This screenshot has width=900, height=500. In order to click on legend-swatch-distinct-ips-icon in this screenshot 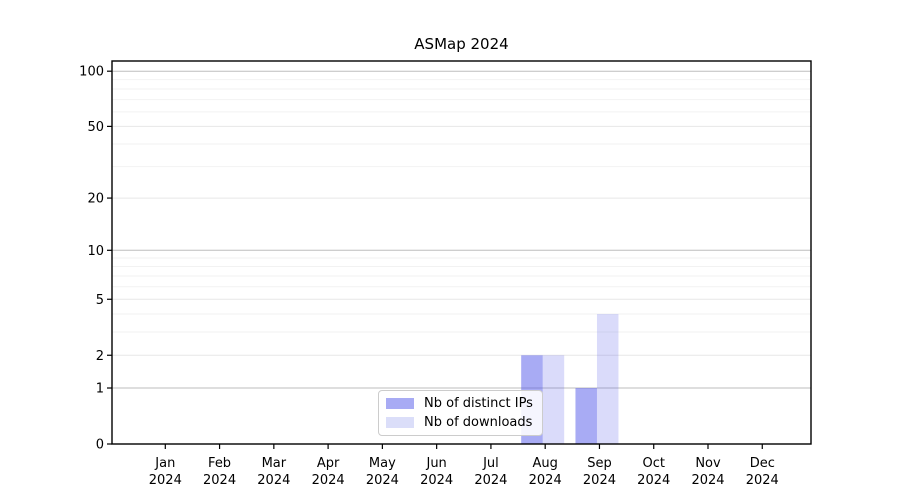, I will do `click(400, 404)`.